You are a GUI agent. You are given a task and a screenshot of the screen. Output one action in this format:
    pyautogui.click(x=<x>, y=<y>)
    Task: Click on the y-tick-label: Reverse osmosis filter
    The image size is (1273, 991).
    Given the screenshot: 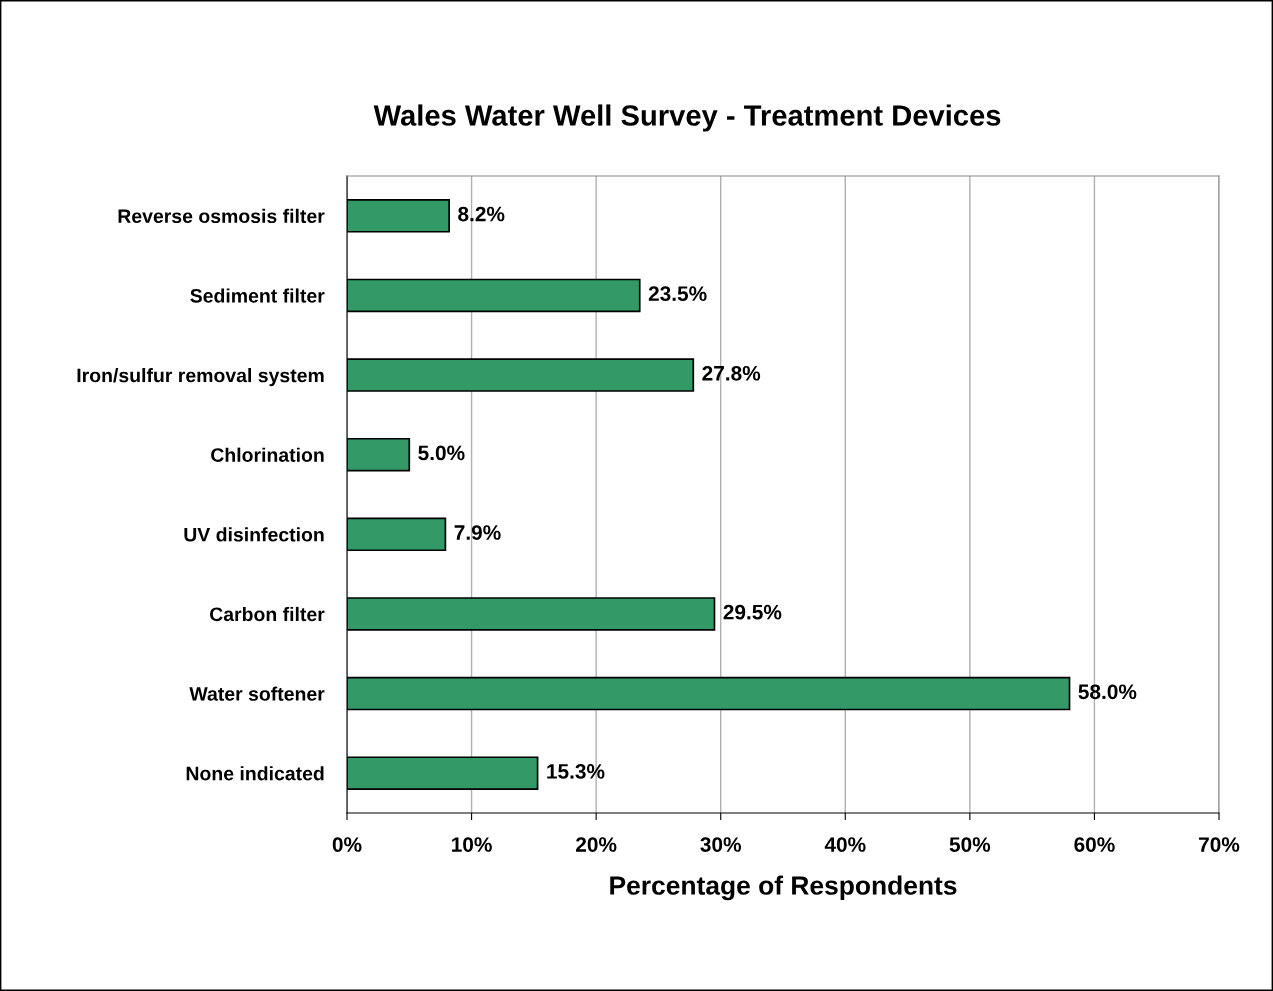 What is the action you would take?
    pyautogui.click(x=221, y=216)
    